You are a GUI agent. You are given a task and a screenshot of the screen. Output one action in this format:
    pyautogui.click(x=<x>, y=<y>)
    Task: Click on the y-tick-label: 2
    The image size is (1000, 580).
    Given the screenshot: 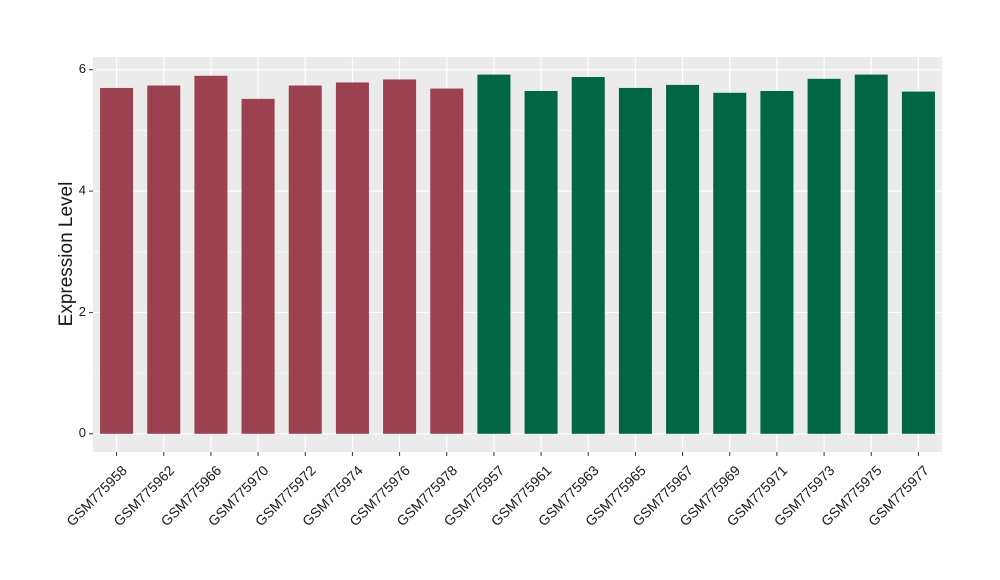 What is the action you would take?
    pyautogui.click(x=82, y=311)
    